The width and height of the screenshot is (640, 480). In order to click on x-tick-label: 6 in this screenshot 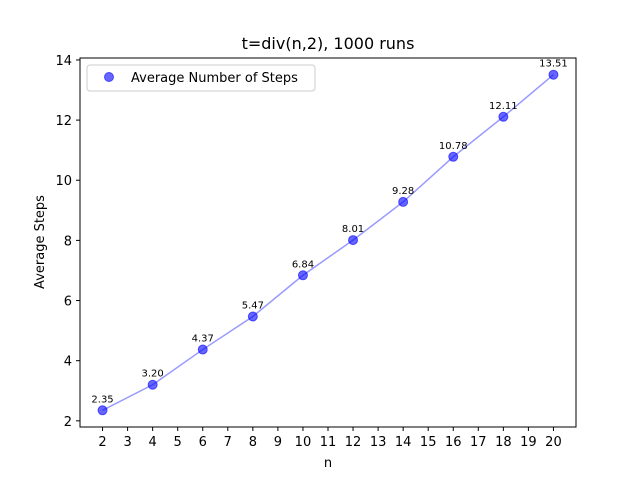, I will do `click(203, 442)`.